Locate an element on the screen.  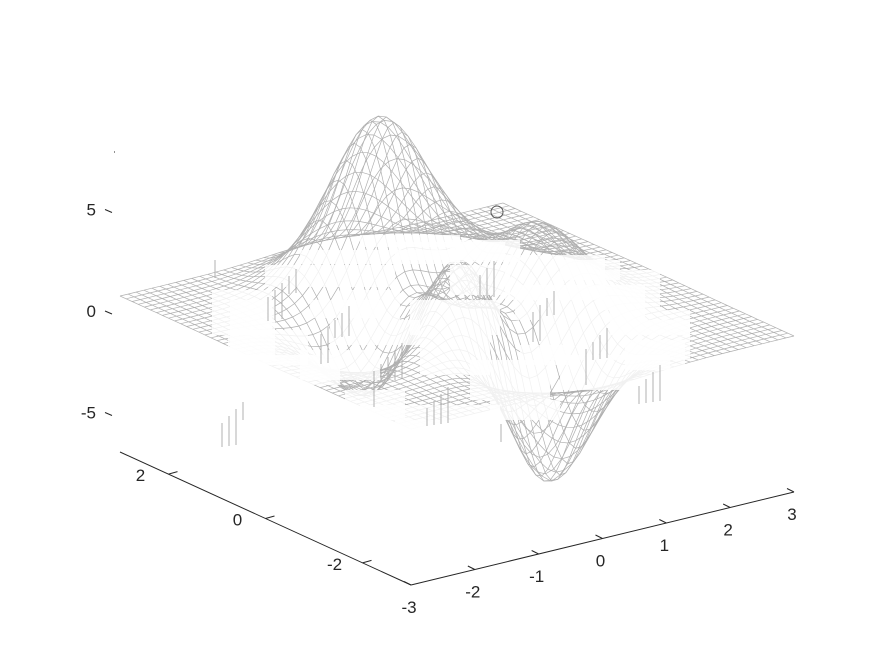
x-tick-label: 1 is located at coordinates (664, 545).